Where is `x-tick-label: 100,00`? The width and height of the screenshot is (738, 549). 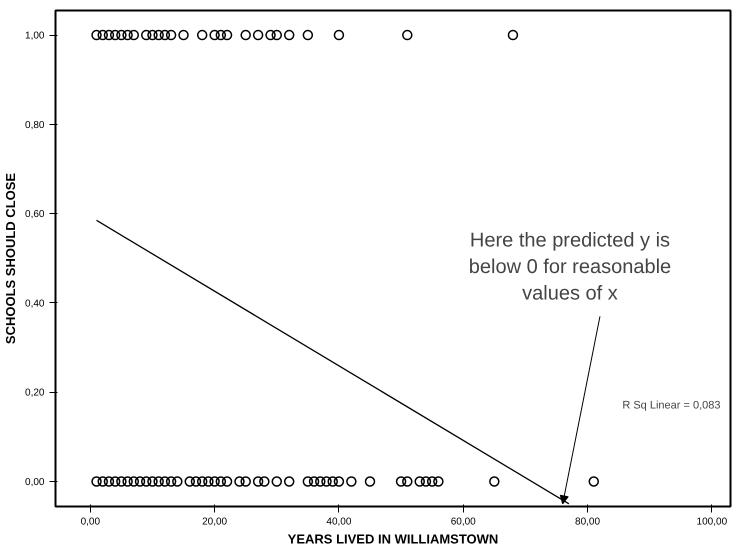 x-tick-label: 100,00 is located at coordinates (712, 522).